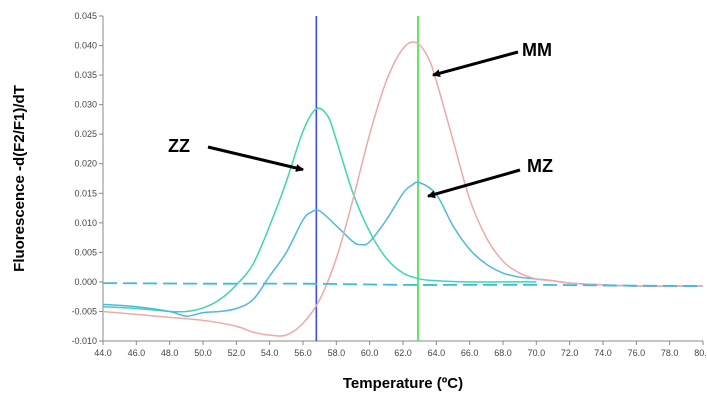 Image resolution: width=707 pixels, height=397 pixels. I want to click on x-tick-label: 56.0, so click(303, 353).